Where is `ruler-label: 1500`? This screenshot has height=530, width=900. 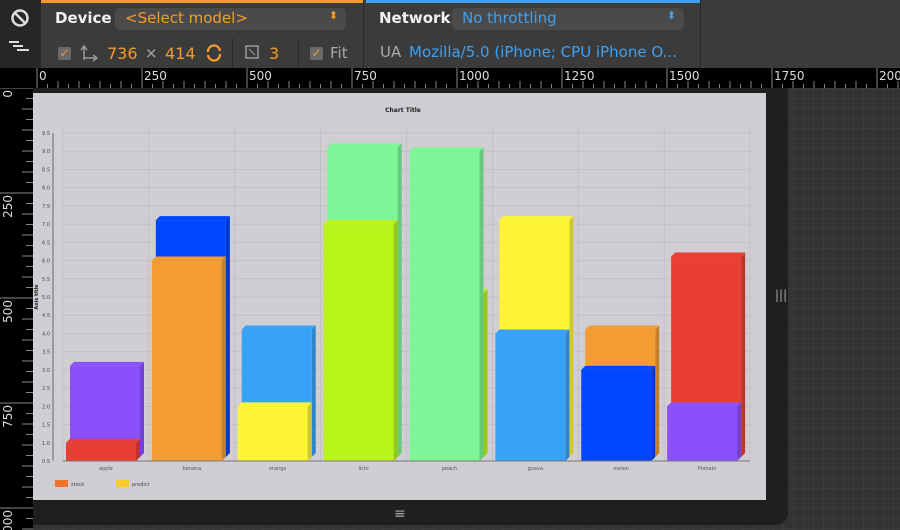 ruler-label: 1500 is located at coordinates (684, 76).